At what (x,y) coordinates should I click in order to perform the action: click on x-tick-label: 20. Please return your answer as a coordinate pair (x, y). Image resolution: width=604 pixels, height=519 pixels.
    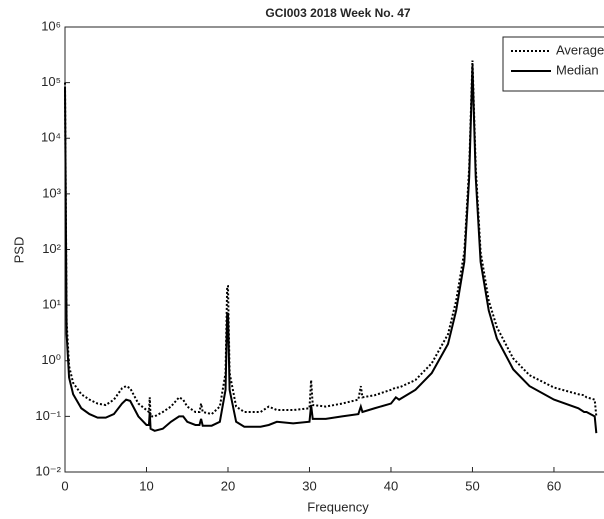
    Looking at the image, I should click on (228, 485).